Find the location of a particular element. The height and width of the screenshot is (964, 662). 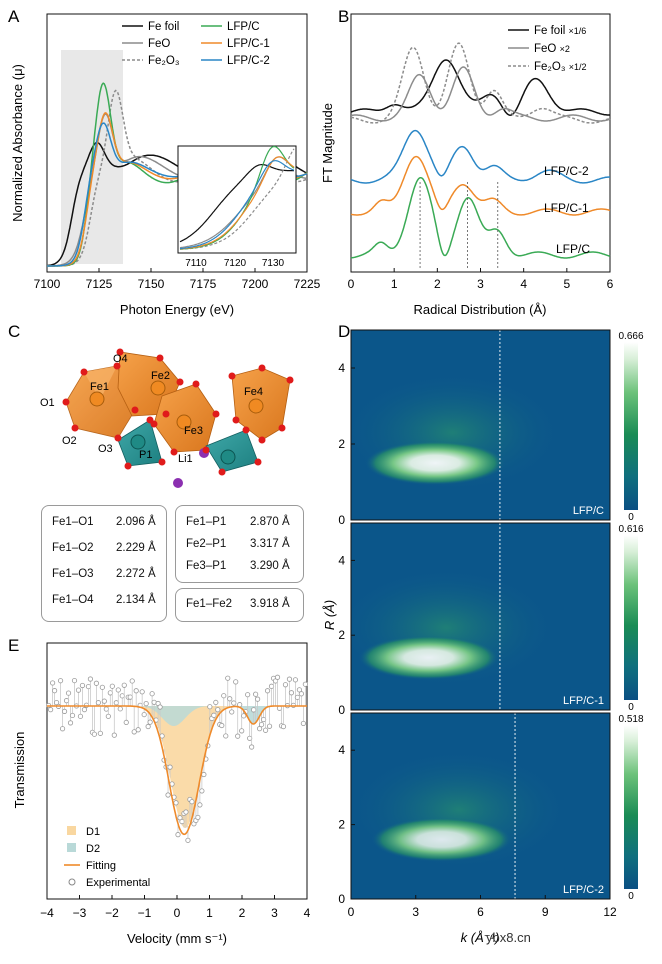

svg-text: P1 is located at coordinates (145, 455).